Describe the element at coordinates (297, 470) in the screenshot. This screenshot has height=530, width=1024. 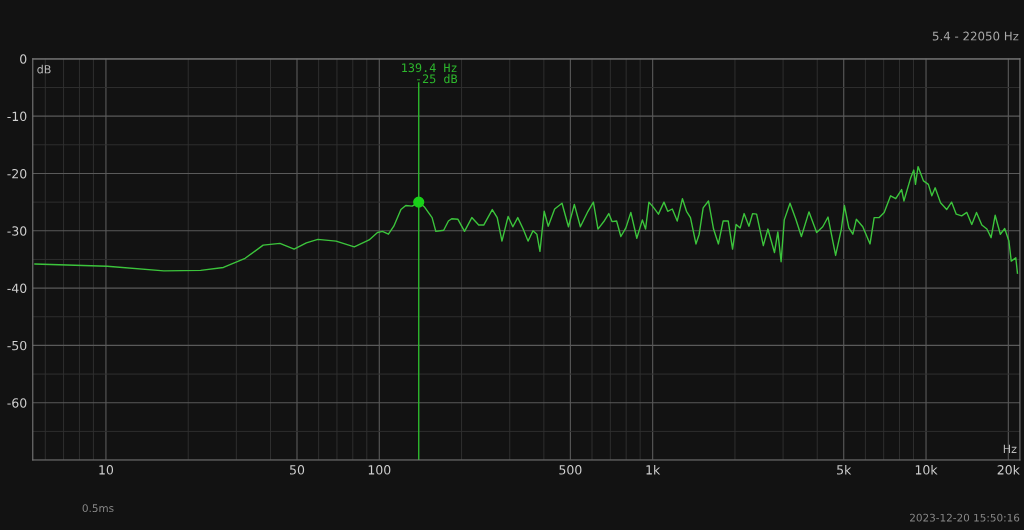
I see `x-tick-label: 50` at that location.